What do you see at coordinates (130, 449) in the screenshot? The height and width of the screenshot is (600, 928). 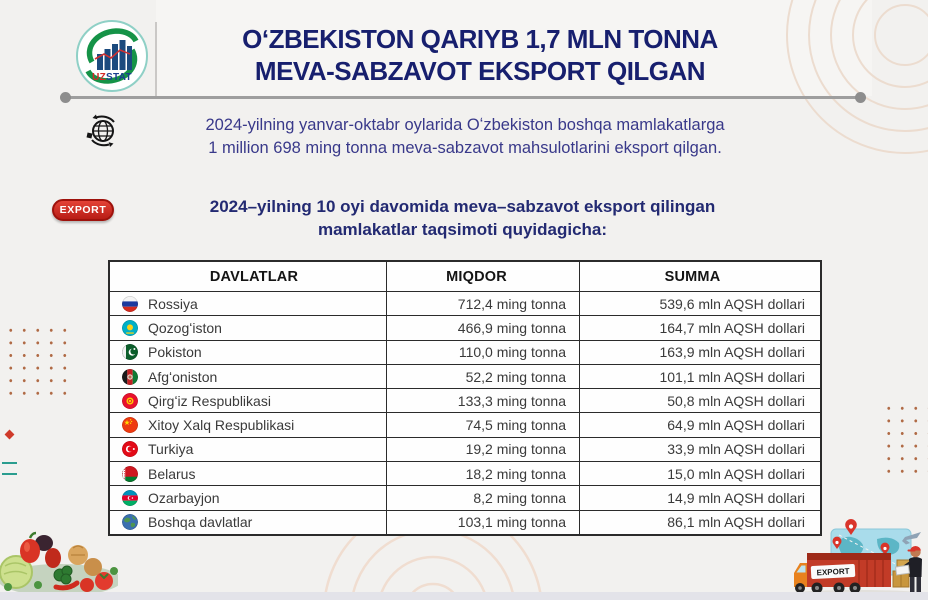 I see `flag-turkey-icon` at bounding box center [130, 449].